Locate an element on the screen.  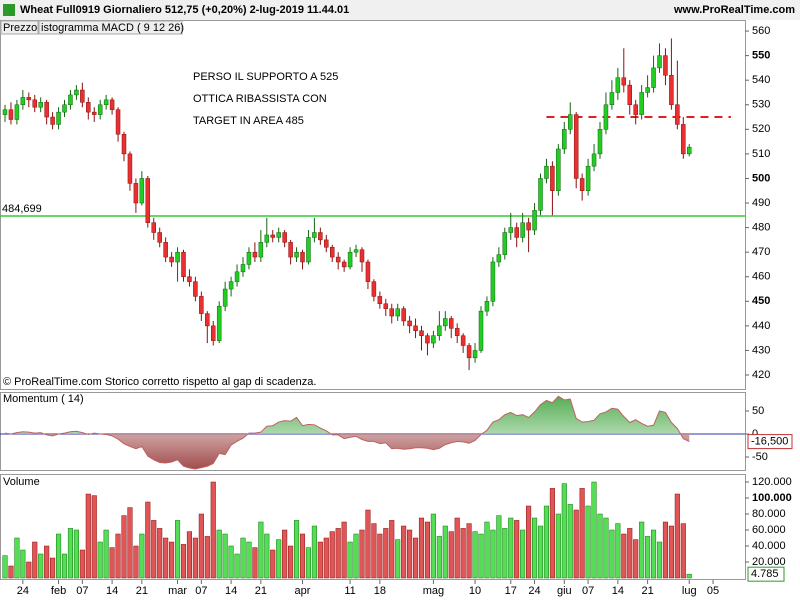
momentum-fill-up is located at coordinates (342, 415).